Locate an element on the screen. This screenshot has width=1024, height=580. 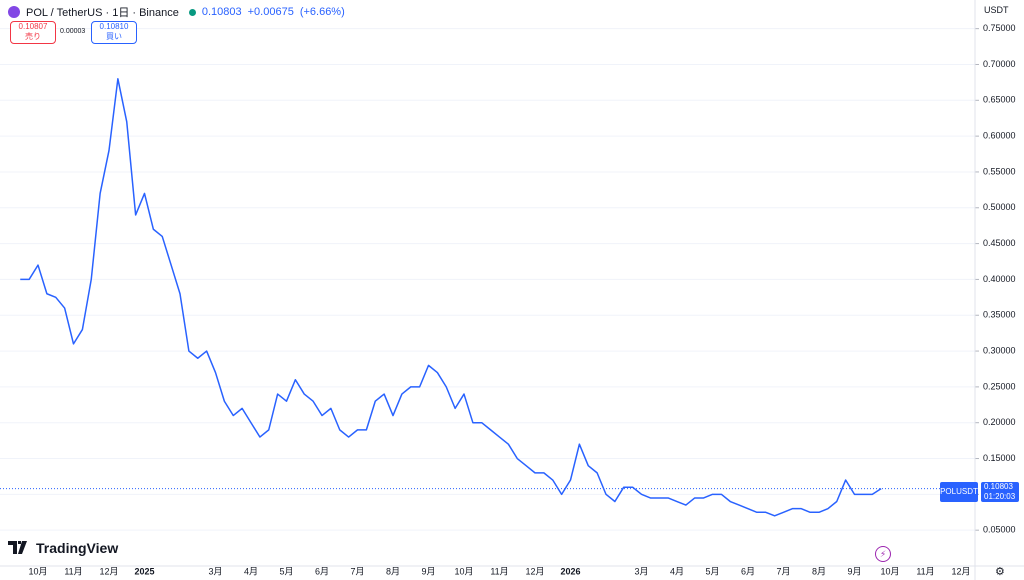
event-icon: ⚡ is located at coordinates (883, 554).